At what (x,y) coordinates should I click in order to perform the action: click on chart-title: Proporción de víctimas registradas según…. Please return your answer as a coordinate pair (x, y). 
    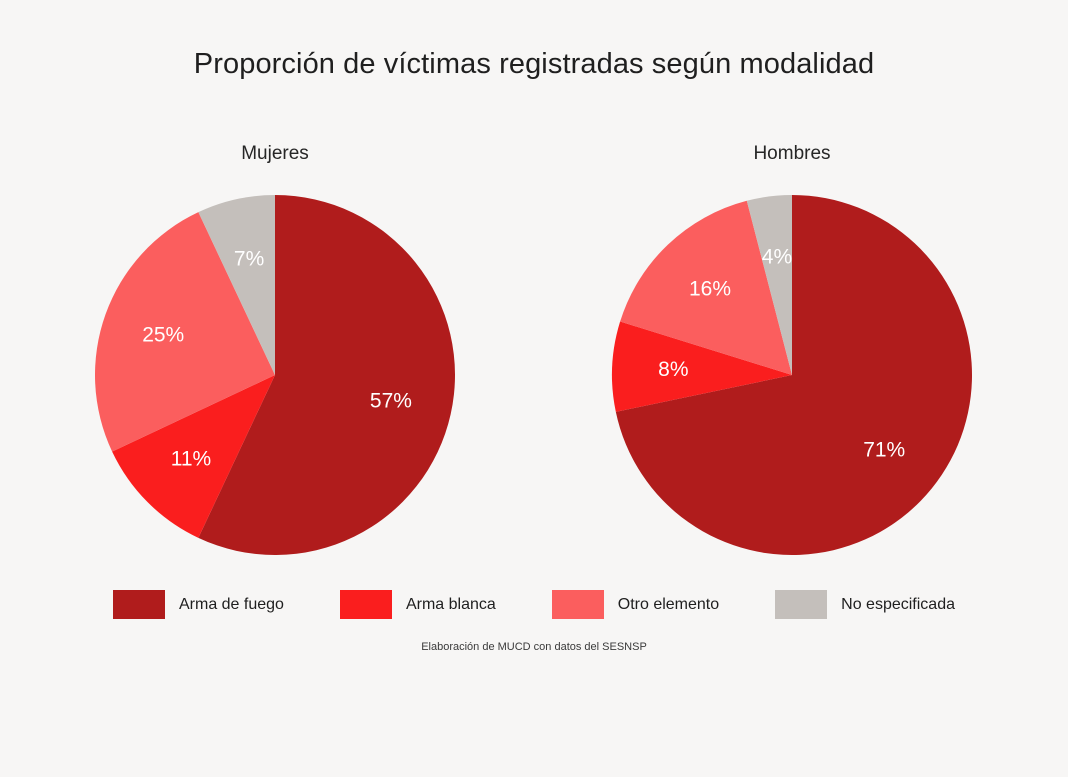
    Looking at the image, I should click on (534, 64).